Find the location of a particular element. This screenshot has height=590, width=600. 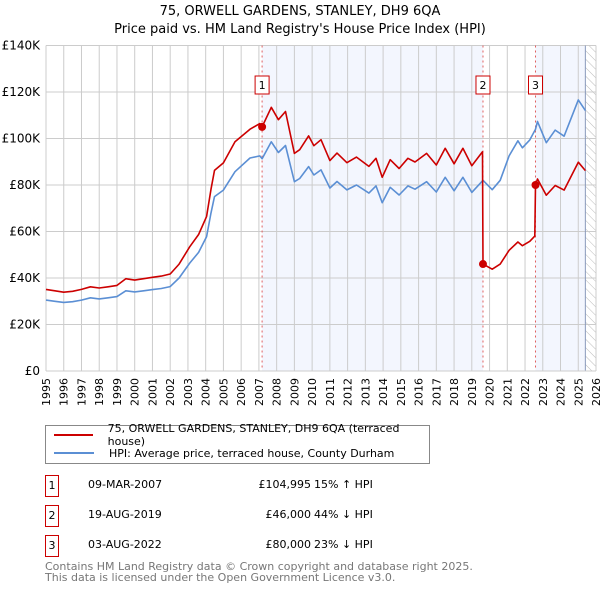

legend-swatch-red is located at coordinates (73, 435).